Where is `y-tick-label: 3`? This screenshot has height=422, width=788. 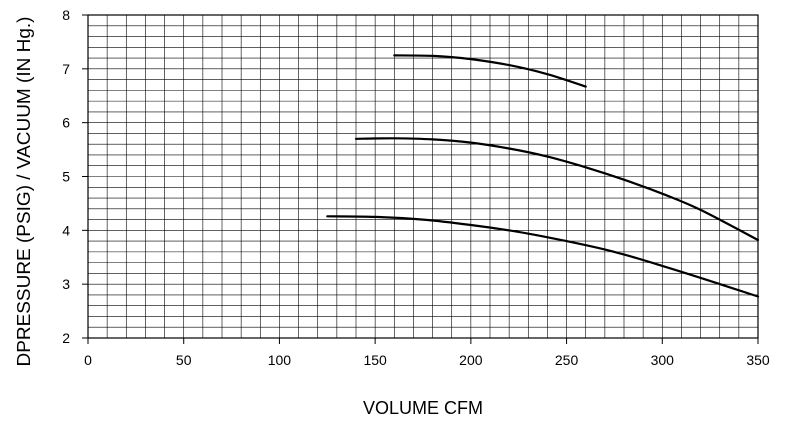 y-tick-label: 3 is located at coordinates (66, 284).